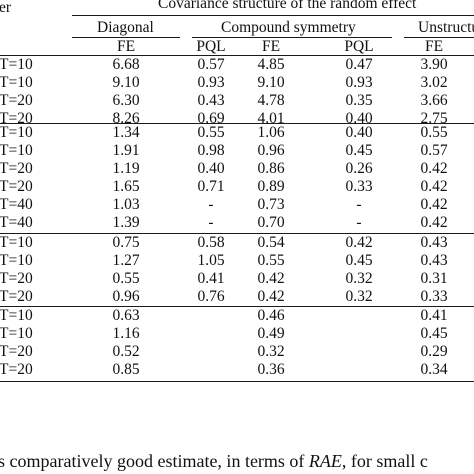  I want to click on table-cell: 0.54, so click(271, 242).